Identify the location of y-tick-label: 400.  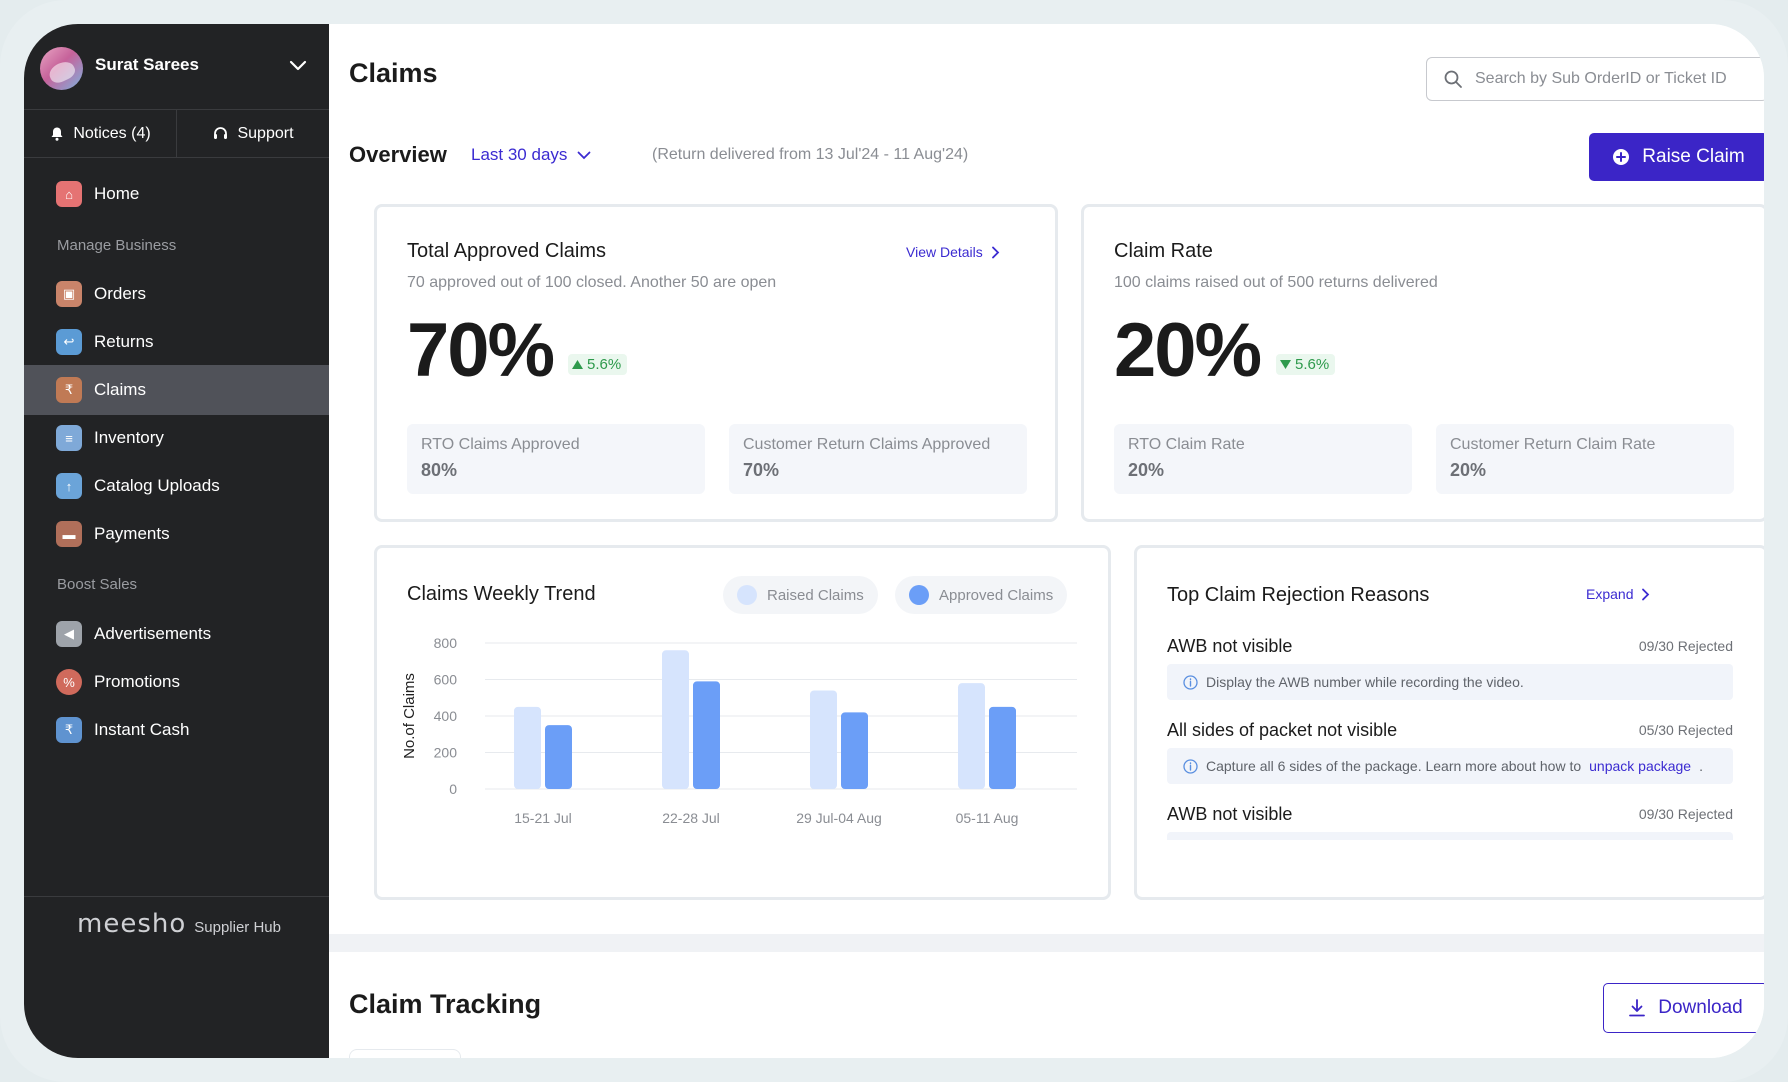
(446, 716).